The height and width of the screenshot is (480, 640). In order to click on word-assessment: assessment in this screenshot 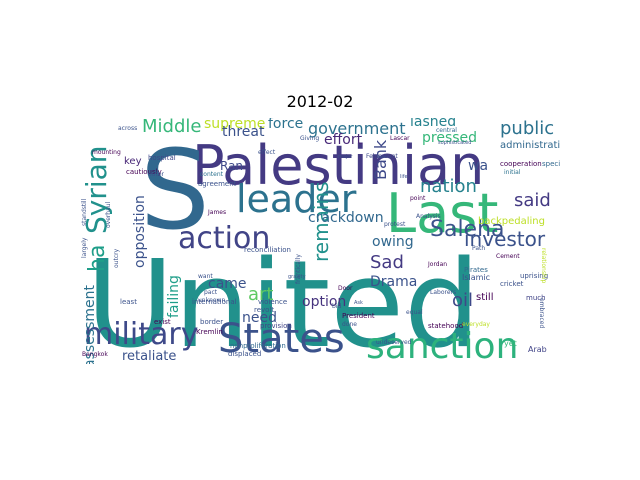, I will do `click(90, 324)`.